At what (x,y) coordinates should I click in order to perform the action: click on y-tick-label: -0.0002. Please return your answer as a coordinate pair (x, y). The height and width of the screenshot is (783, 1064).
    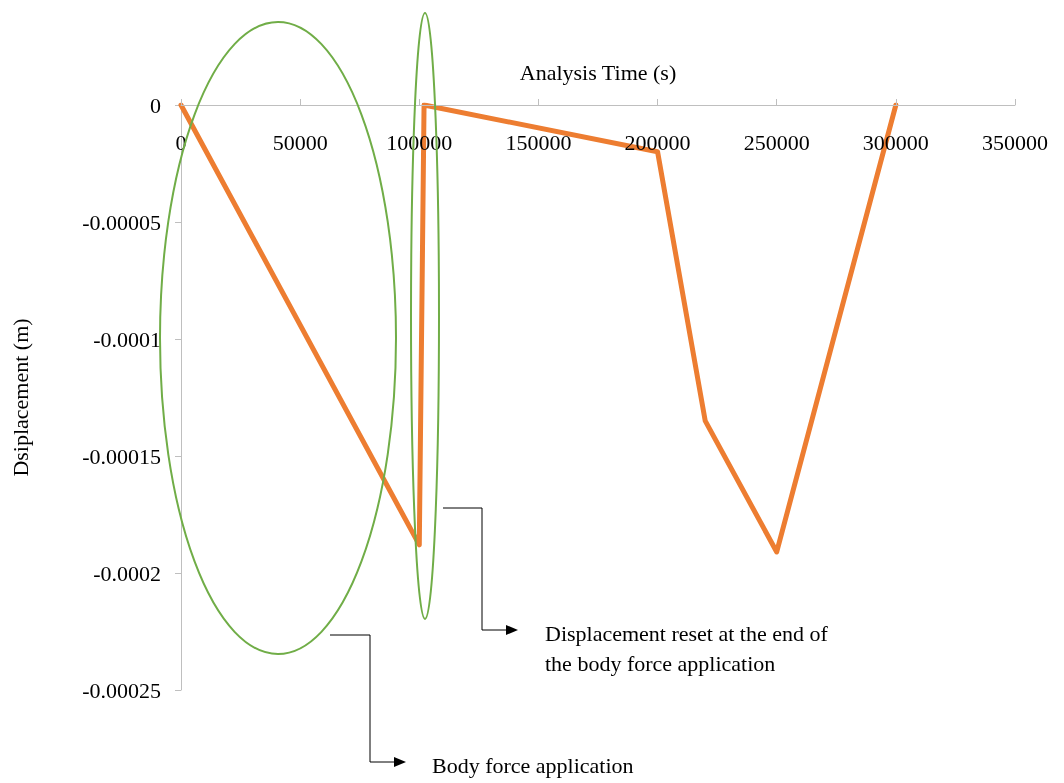
    Looking at the image, I should click on (127, 573).